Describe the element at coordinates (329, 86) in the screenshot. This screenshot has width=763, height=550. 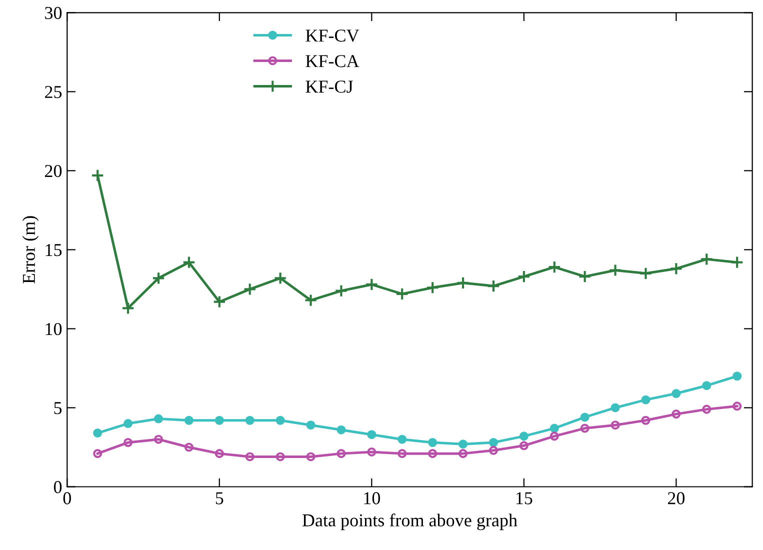
I see `legend-label: KF-CJ` at that location.